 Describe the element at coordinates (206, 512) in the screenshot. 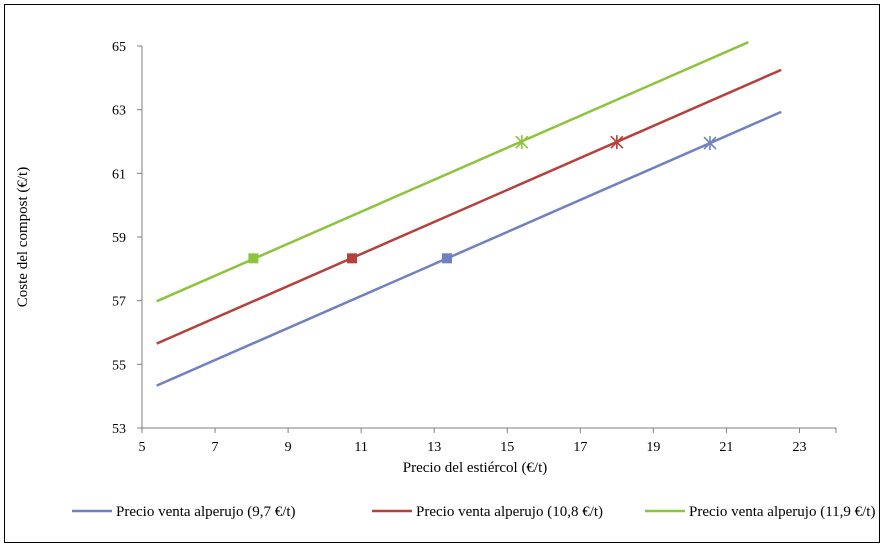

I see `legend-label: Precio venta alperujo (9,7 €/t)` at that location.